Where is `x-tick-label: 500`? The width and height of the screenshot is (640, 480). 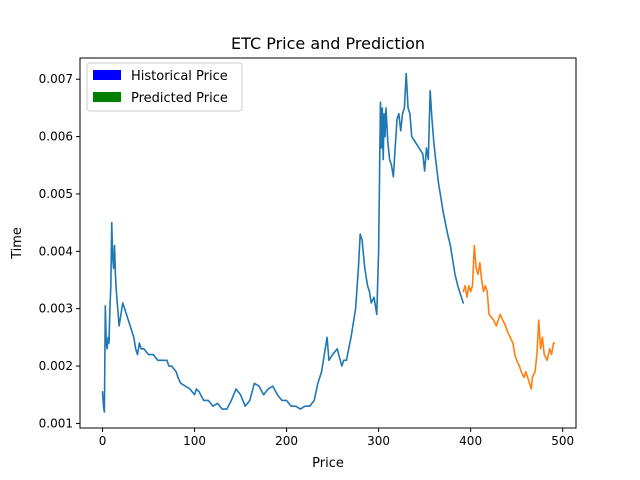
x-tick-label: 500 is located at coordinates (562, 441).